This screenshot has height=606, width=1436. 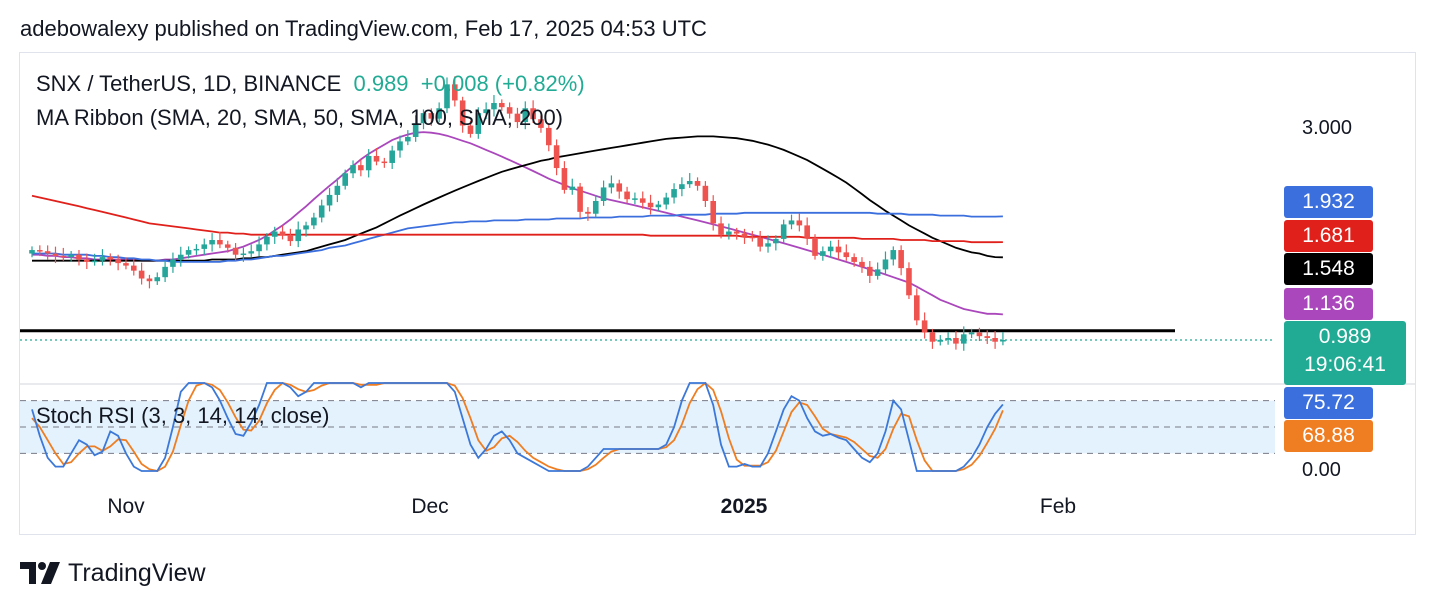 What do you see at coordinates (1328, 269) in the screenshot?
I see `sma50-price-tag: 1.548` at bounding box center [1328, 269].